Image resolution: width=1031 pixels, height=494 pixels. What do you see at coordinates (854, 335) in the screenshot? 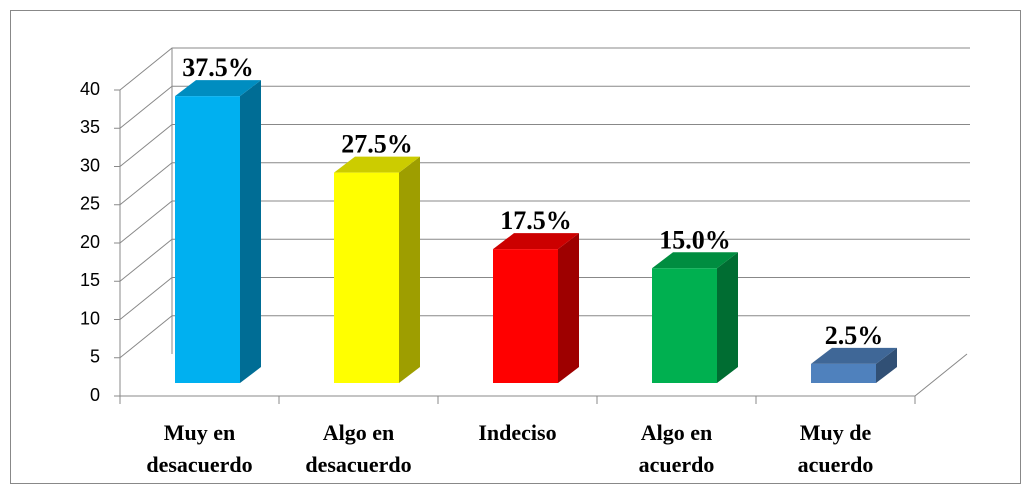
I see `value-label: 2.5%` at bounding box center [854, 335].